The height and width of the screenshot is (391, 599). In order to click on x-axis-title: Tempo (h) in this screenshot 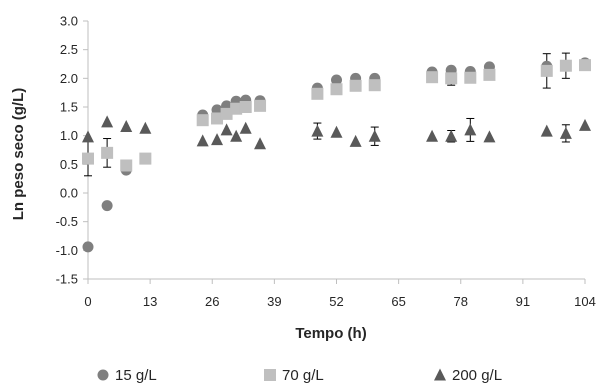, I will do `click(330, 333)`.